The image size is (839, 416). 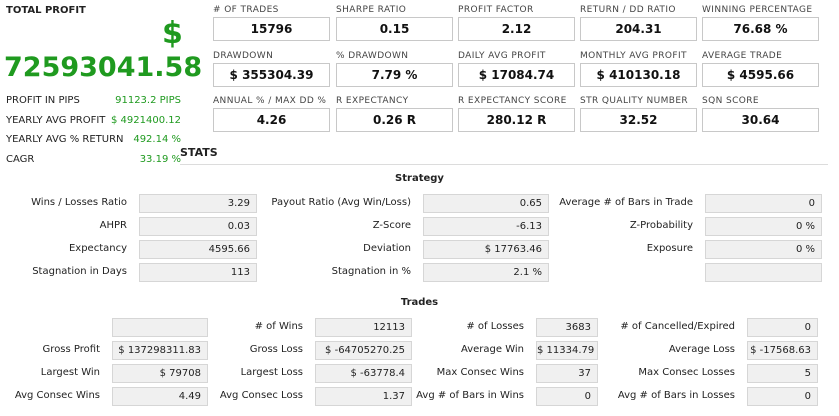 What do you see at coordinates (148, 100) in the screenshot?
I see `row-value: 91123.2 PIPS` at bounding box center [148, 100].